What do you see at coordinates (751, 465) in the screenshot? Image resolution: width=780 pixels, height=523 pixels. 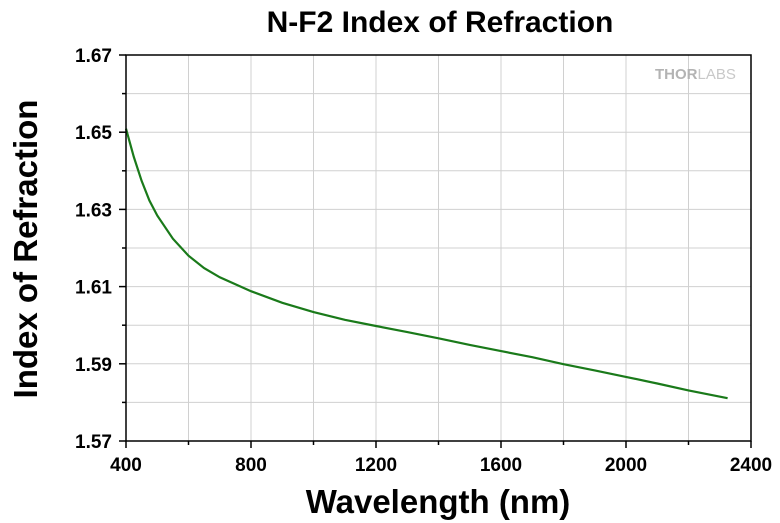 I see `x-tick-label: 2400` at bounding box center [751, 465].